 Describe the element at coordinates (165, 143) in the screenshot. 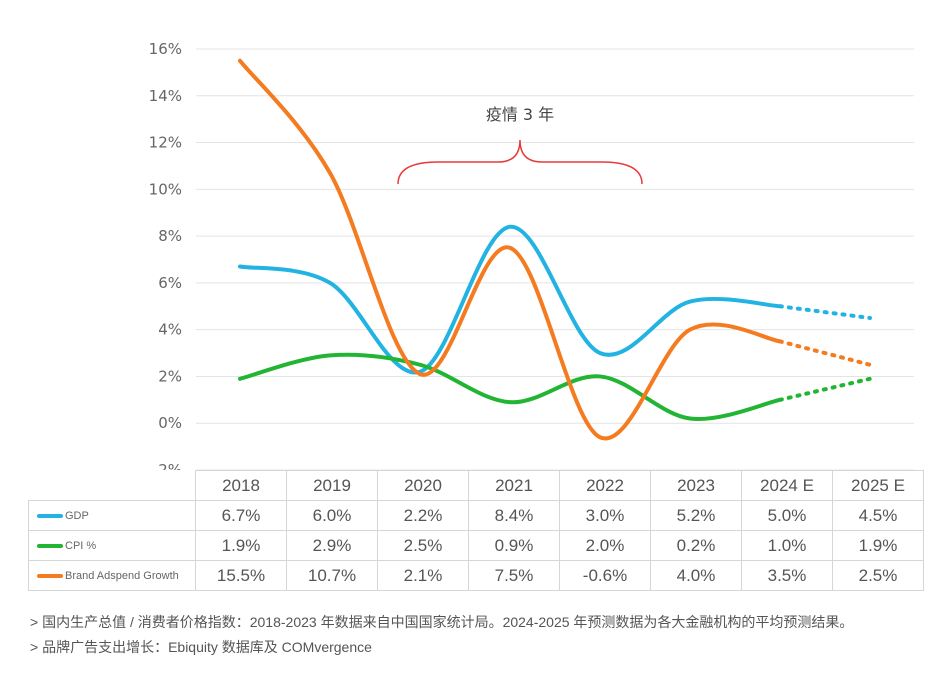

I see `y-tick-label: 12%` at that location.